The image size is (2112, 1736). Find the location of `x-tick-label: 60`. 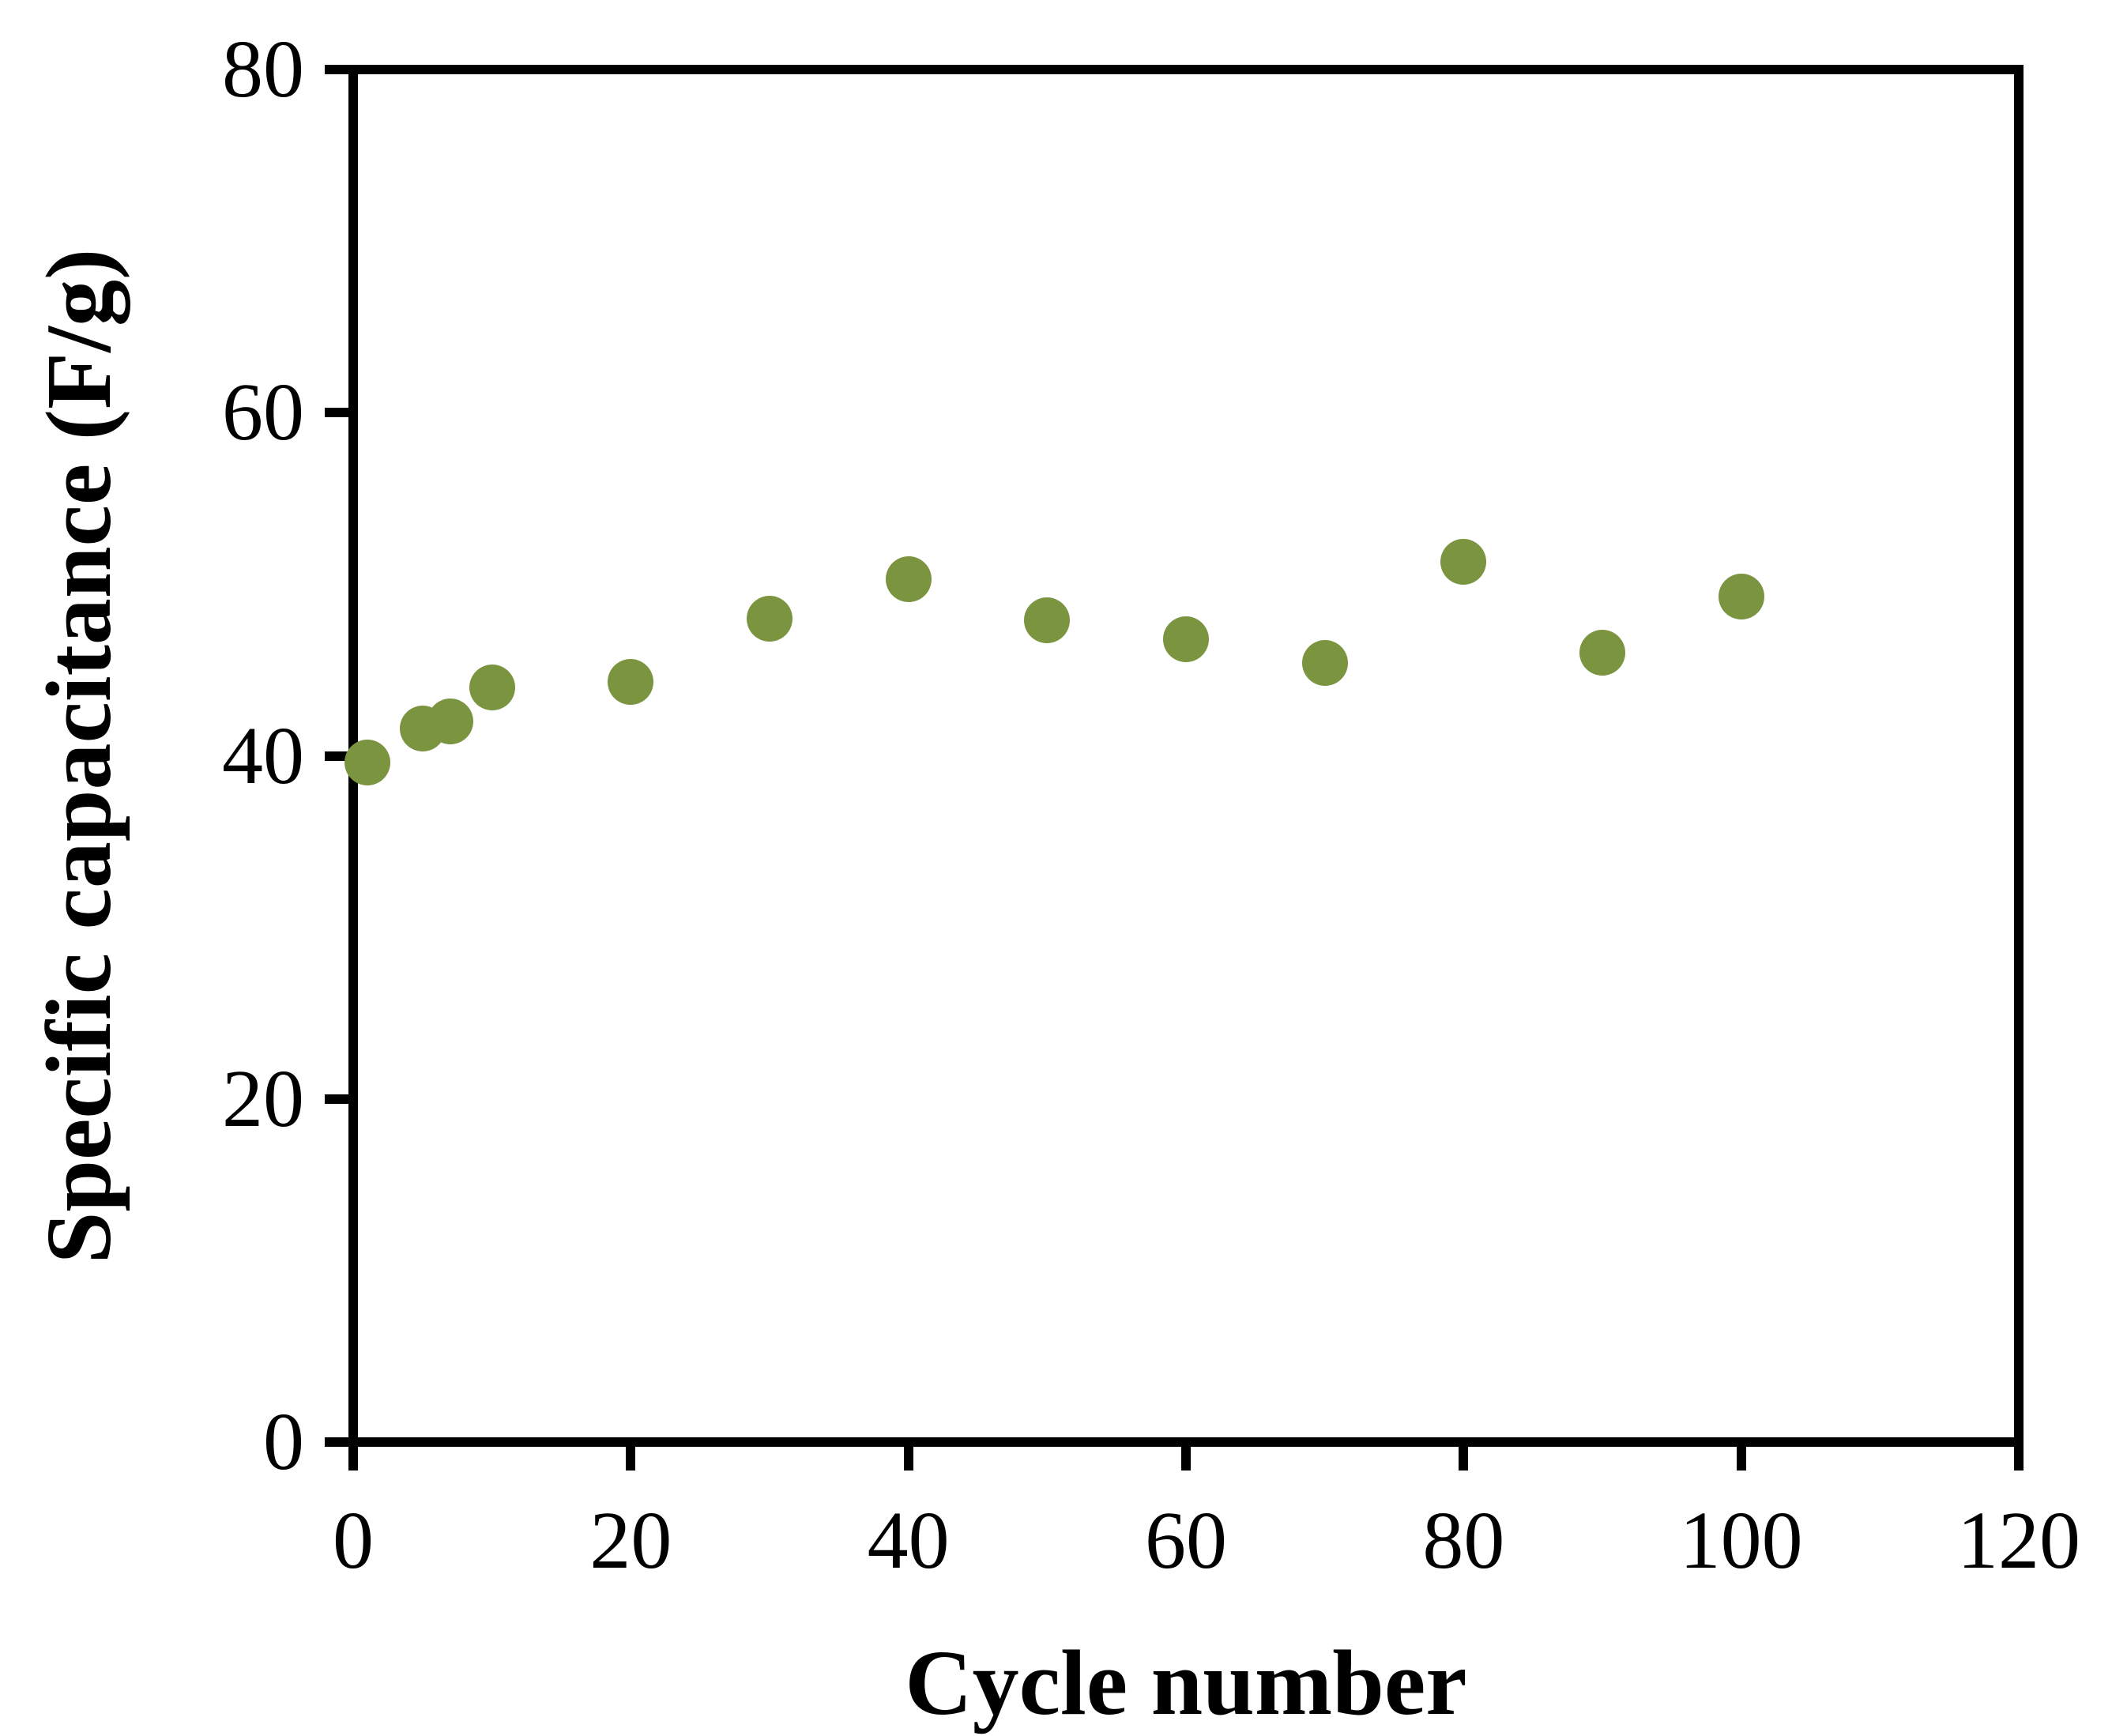

x-tick-label: 60 is located at coordinates (1186, 1540).